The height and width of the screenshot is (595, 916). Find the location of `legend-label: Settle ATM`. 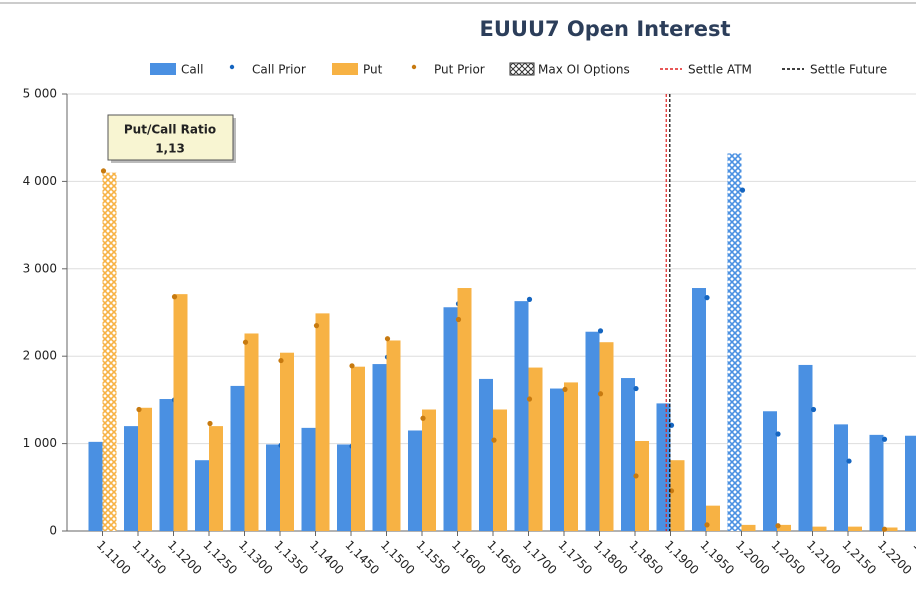

legend-label: Settle ATM is located at coordinates (720, 70).